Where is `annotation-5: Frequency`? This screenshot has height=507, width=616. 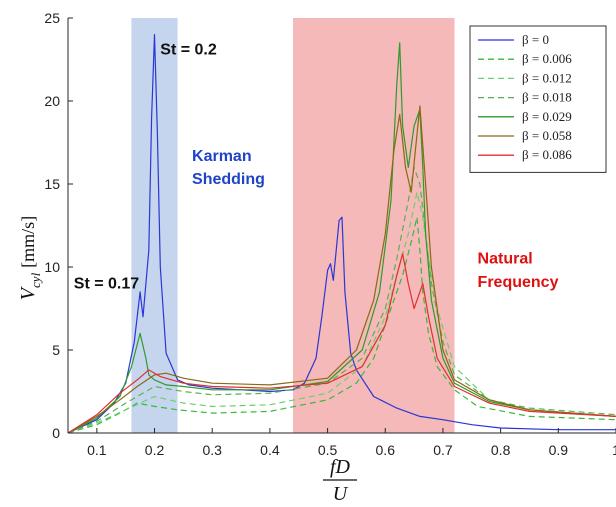
annotation-5: Frequency is located at coordinates (518, 282).